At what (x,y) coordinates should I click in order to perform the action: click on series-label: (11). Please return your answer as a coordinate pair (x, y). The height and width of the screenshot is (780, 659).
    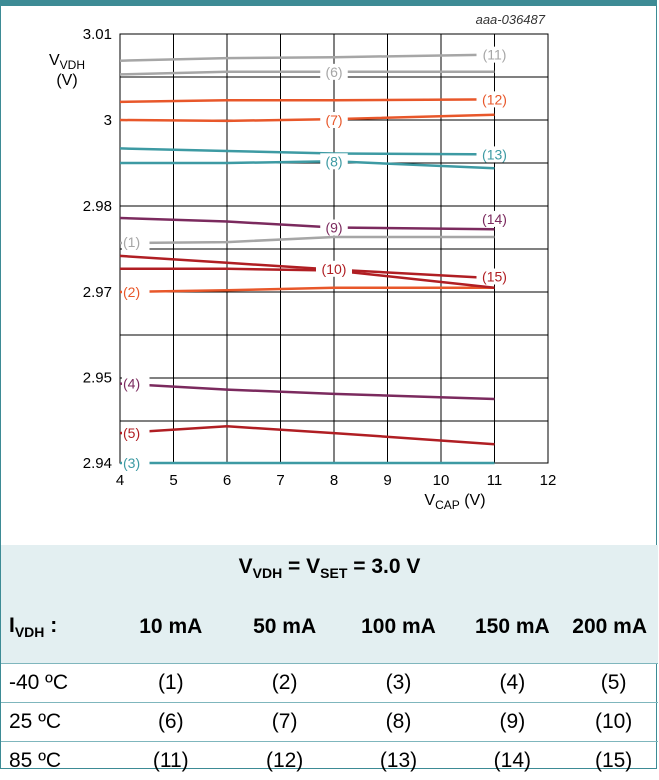
    Looking at the image, I should click on (495, 55).